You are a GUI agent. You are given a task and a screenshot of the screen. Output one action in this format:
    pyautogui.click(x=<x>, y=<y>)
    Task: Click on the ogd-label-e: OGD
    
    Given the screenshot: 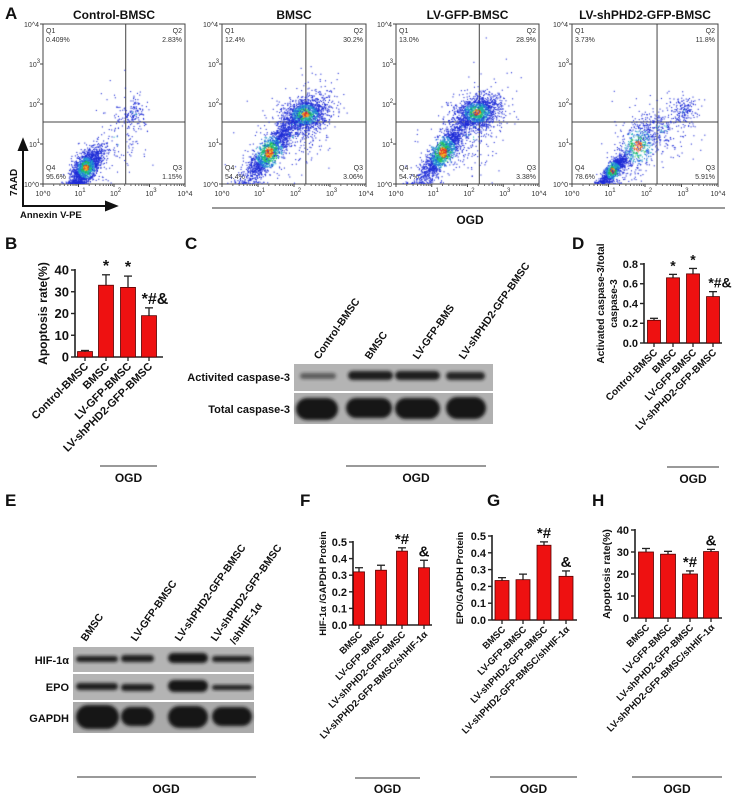 What is the action you would take?
    pyautogui.click(x=166, y=788)
    